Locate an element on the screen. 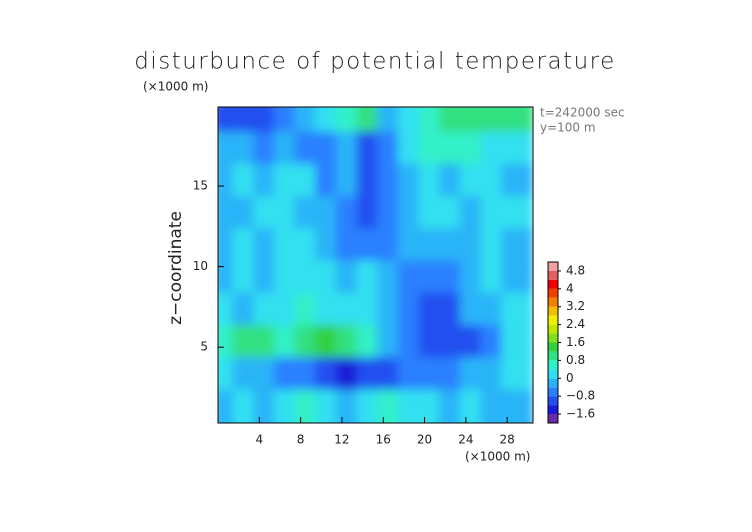 The image size is (752, 532). y-tick-label: 10 is located at coordinates (200, 266).